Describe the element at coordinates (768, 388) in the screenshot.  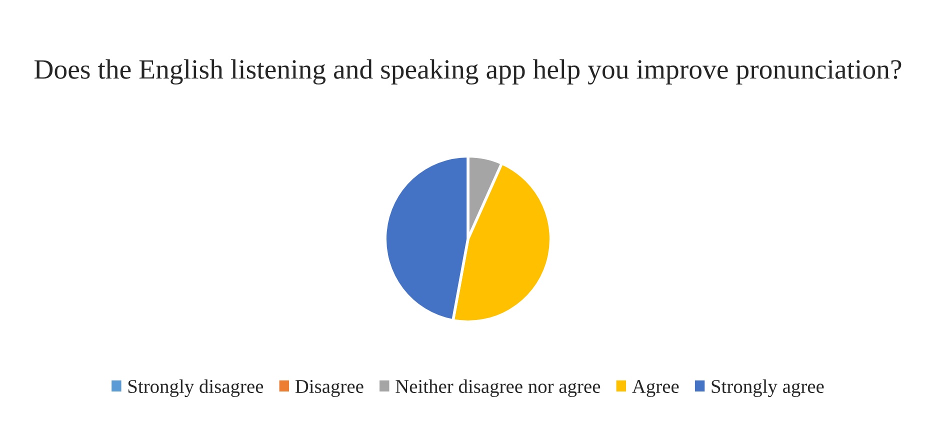
I see `legend-label: Strongly agree` at that location.